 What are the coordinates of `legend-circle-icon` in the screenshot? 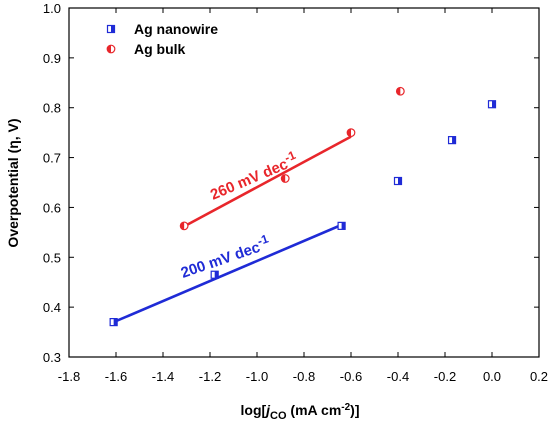 It's located at (111, 49).